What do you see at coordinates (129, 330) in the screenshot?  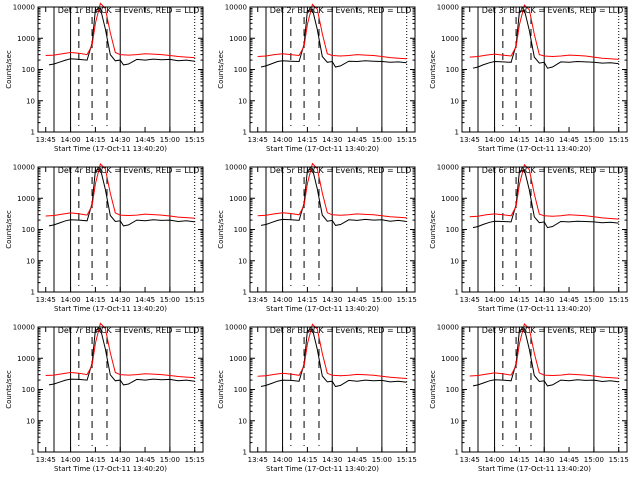 I see `chart-title: Det 7r BLACK = Events, RED = LLD` at bounding box center [129, 330].